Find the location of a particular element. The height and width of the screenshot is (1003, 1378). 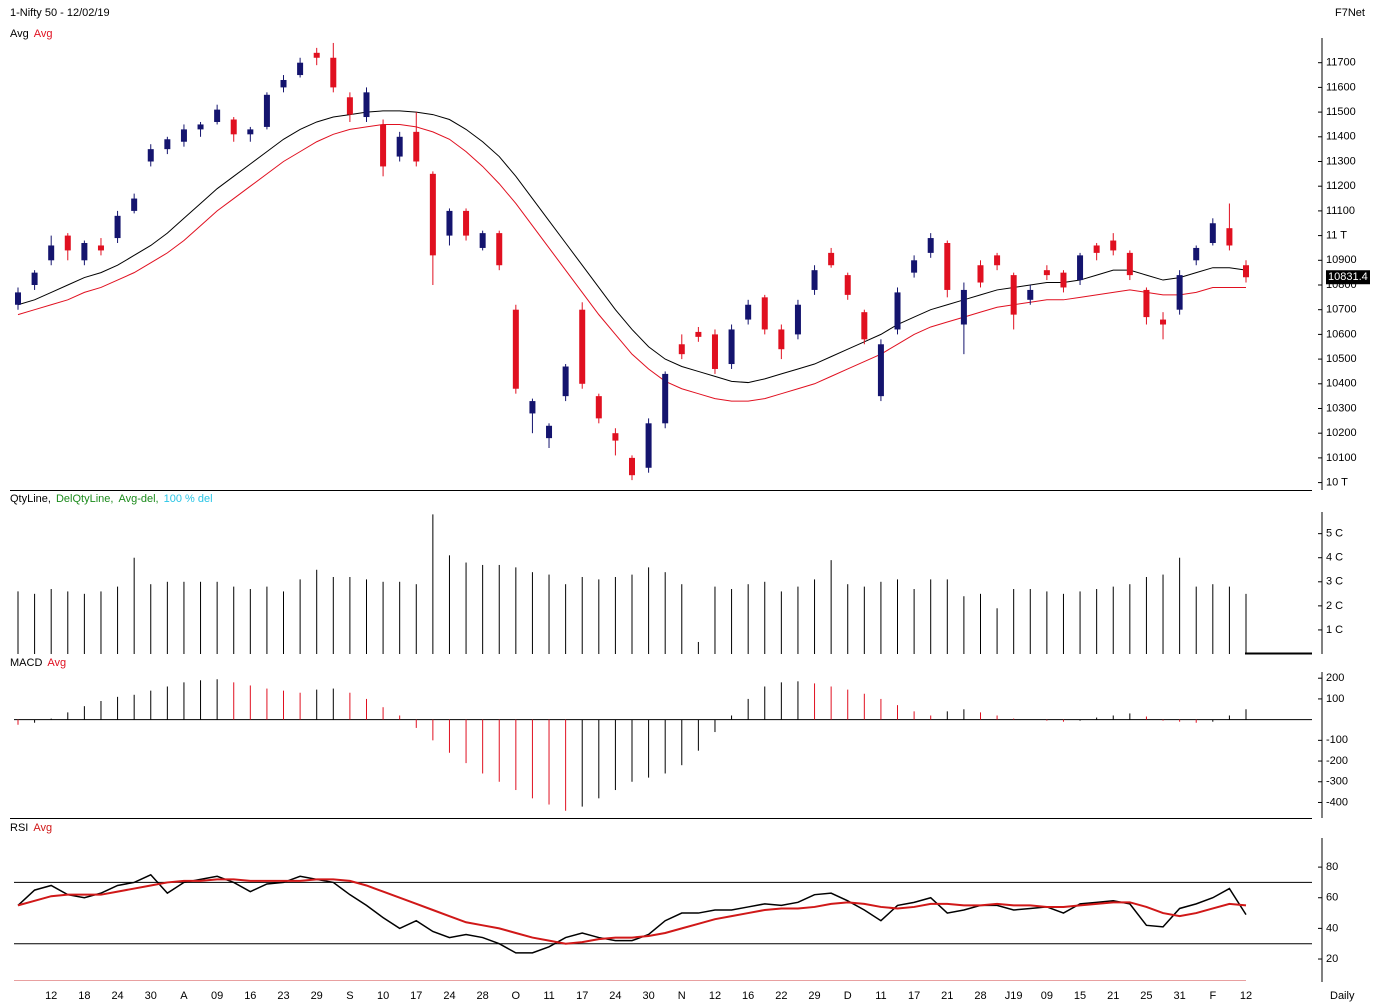

y-tick-label: 1 C is located at coordinates (1334, 630).